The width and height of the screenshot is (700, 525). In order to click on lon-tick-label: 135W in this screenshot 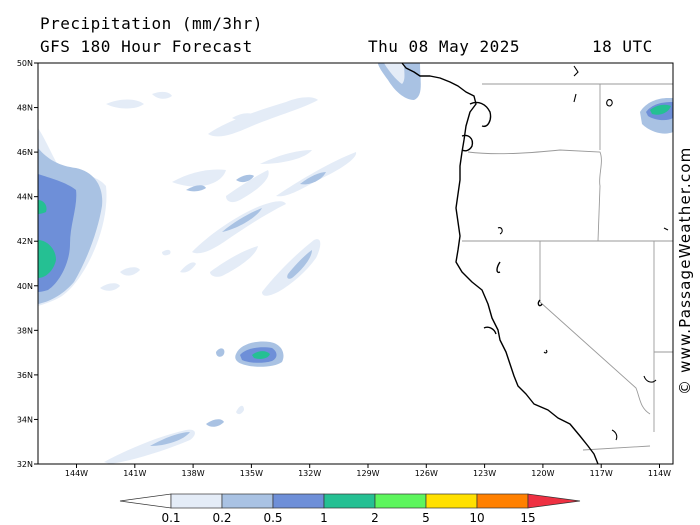, I will do `click(251, 473)`.